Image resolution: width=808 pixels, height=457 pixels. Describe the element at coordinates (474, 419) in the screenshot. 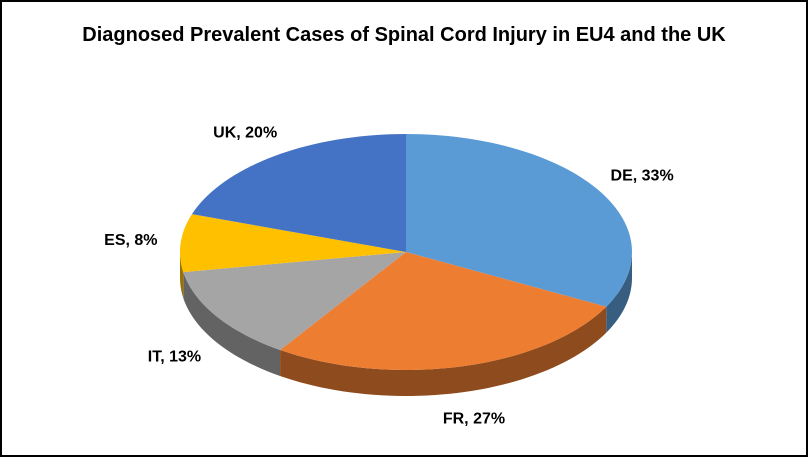

I see `data-label: FR, 27%` at that location.